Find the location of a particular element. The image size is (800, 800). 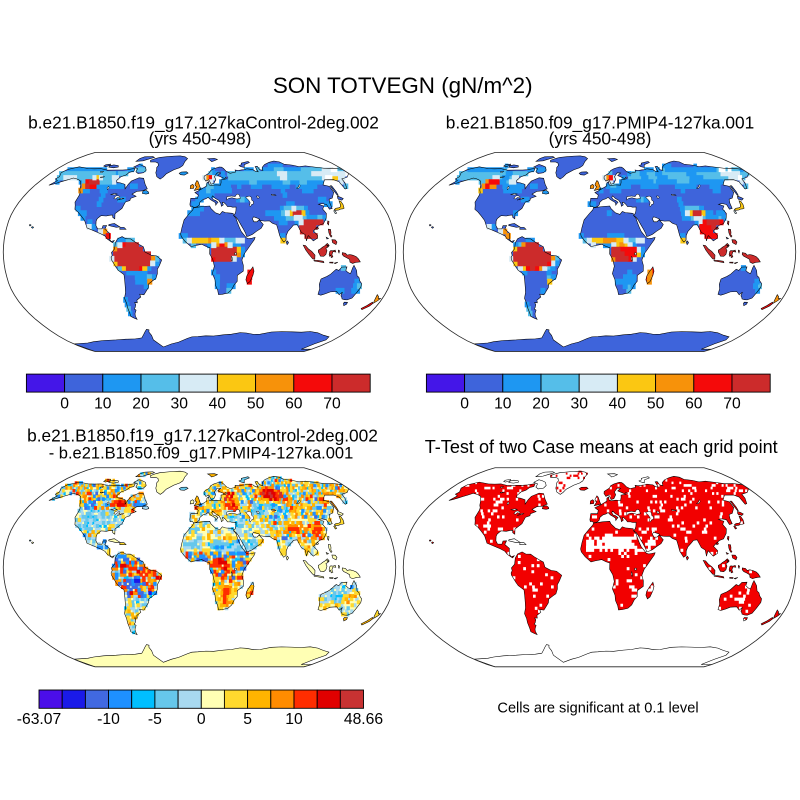

svg-text:b.e21.B1850.f09_g17.PMIP4-127k: b.e21.B1850.f09_g17.PMIP4-127ka.001 is located at coordinates (600, 122).